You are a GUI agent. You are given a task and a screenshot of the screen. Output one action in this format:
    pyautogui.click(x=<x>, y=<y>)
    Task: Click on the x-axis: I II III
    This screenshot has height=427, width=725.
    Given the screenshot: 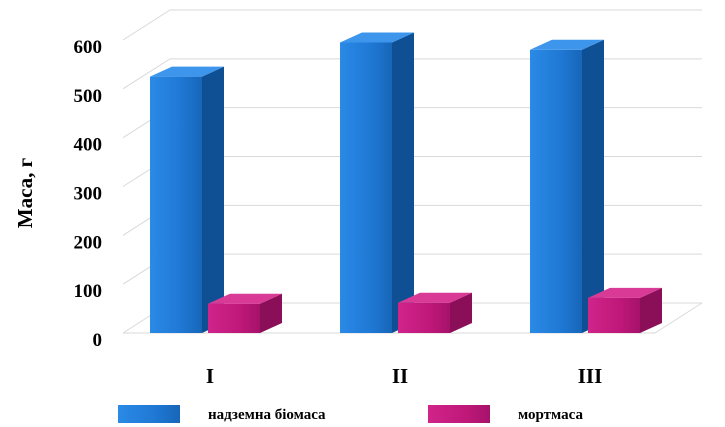 What is the action you would take?
    pyautogui.click(x=404, y=376)
    